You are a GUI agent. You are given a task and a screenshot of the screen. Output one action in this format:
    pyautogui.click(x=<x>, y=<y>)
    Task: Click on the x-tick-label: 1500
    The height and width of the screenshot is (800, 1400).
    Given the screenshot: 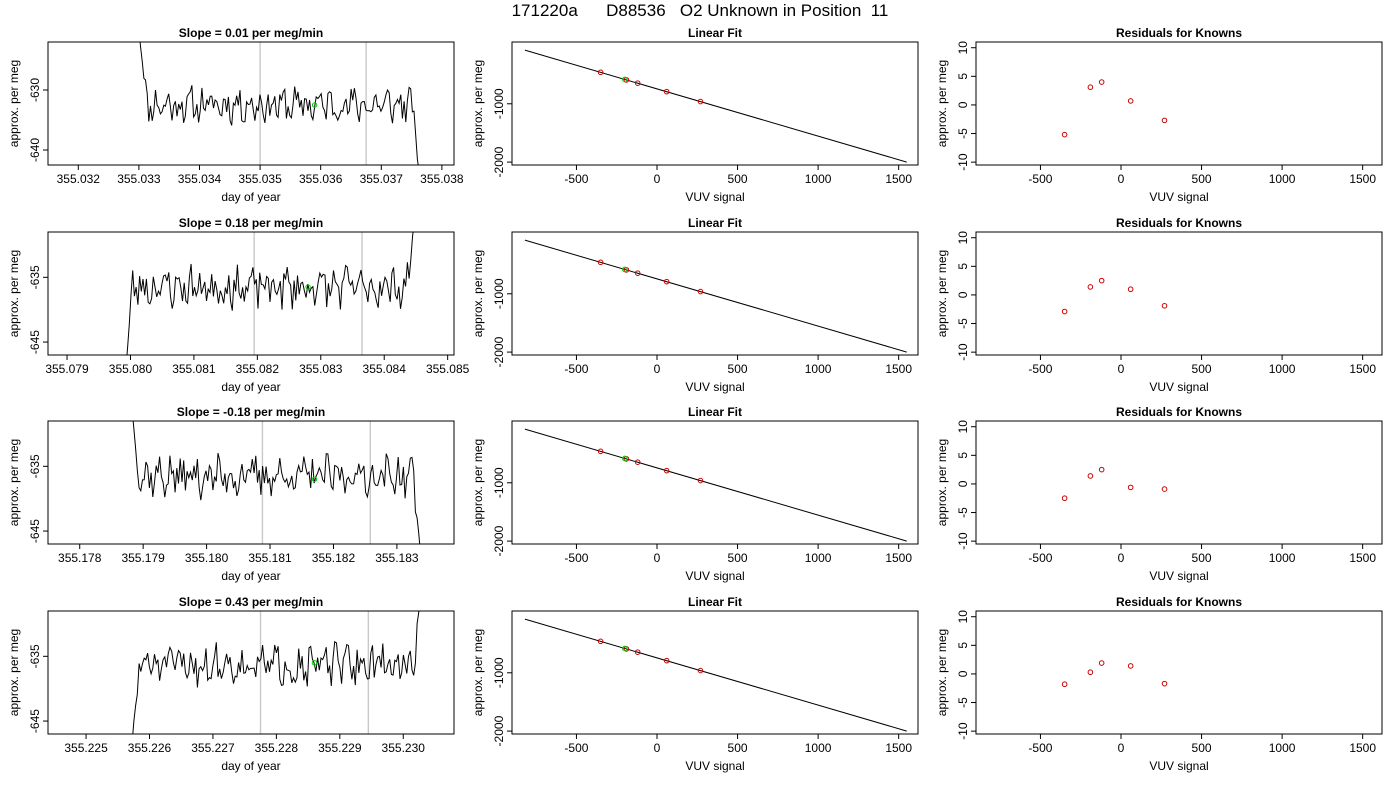 What is the action you would take?
    pyautogui.click(x=898, y=179)
    